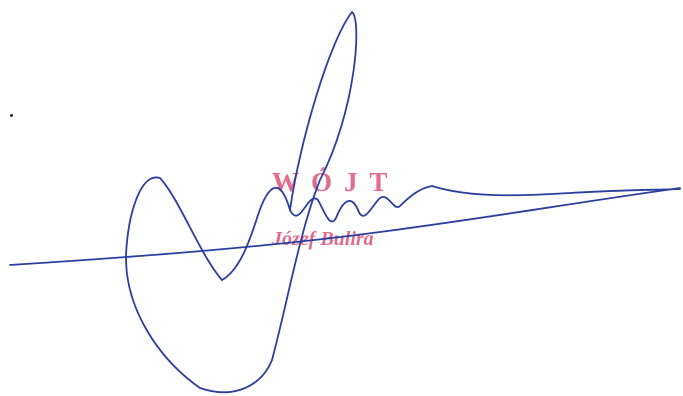  Describe the element at coordinates (11, 115) in the screenshot. I see `stray-mark` at that location.